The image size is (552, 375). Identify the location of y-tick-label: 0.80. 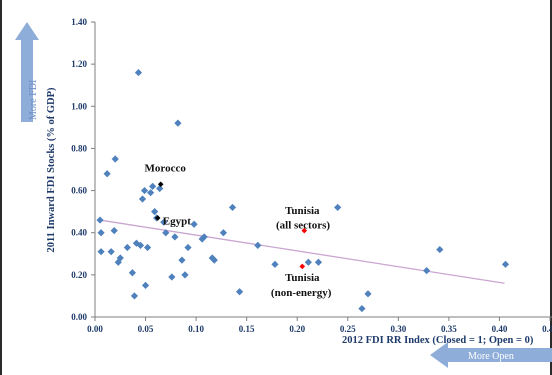
(79, 148).